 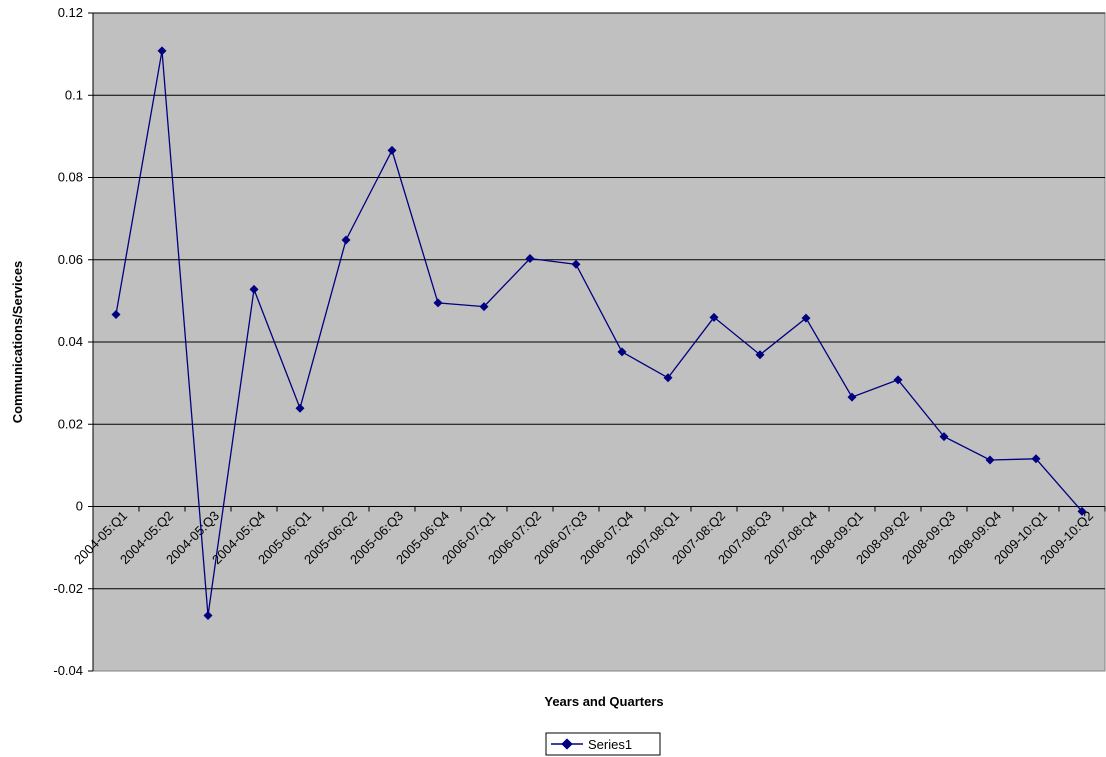 What do you see at coordinates (70, 259) in the screenshot?
I see `y-tick-label: 0.06` at bounding box center [70, 259].